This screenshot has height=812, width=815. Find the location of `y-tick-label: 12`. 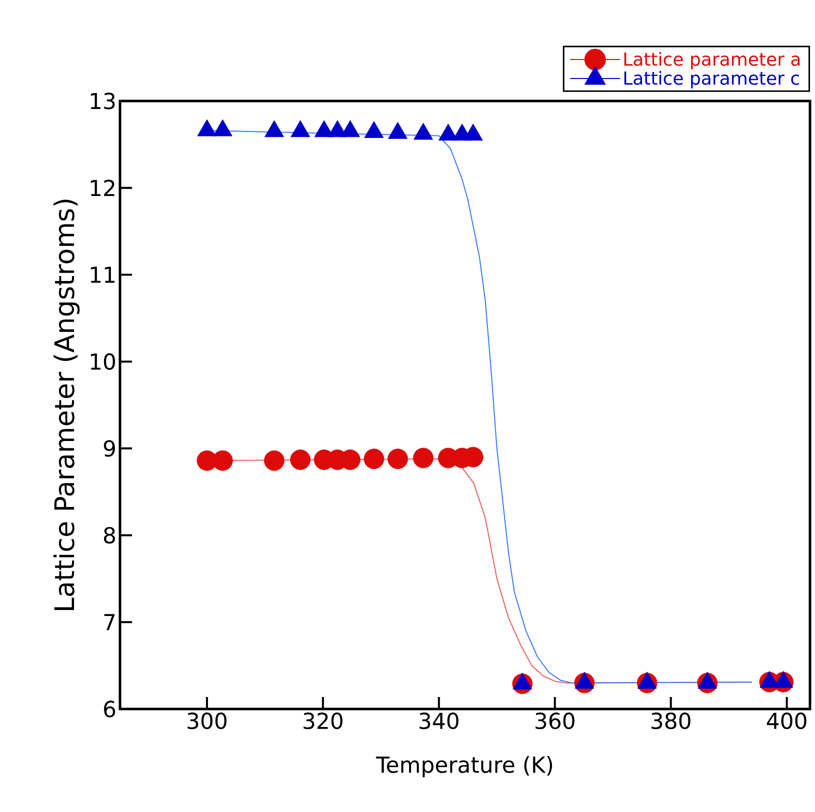

y-tick-label: 12 is located at coordinates (102, 188).